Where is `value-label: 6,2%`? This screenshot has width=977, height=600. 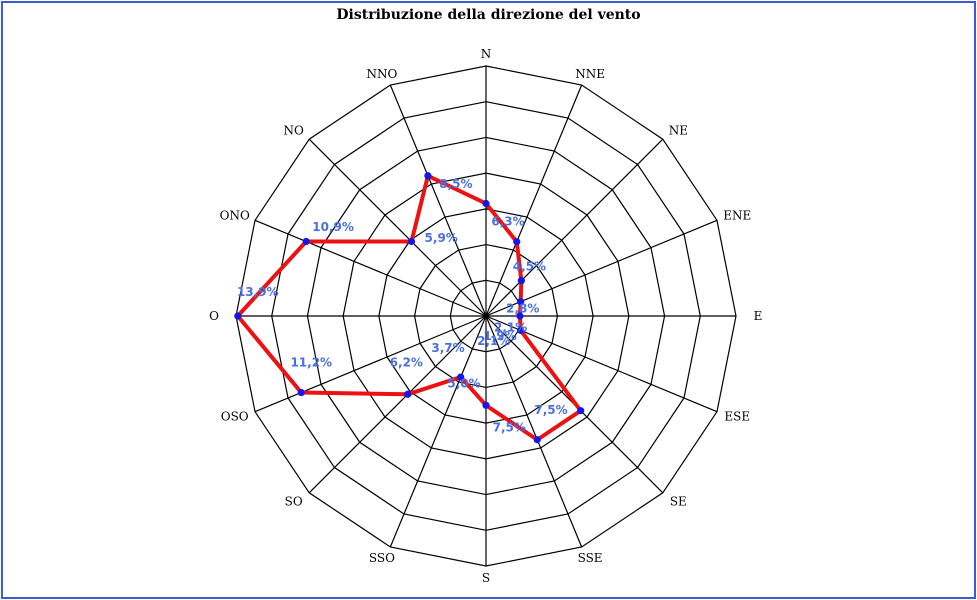 value-label: 6,2% is located at coordinates (406, 363).